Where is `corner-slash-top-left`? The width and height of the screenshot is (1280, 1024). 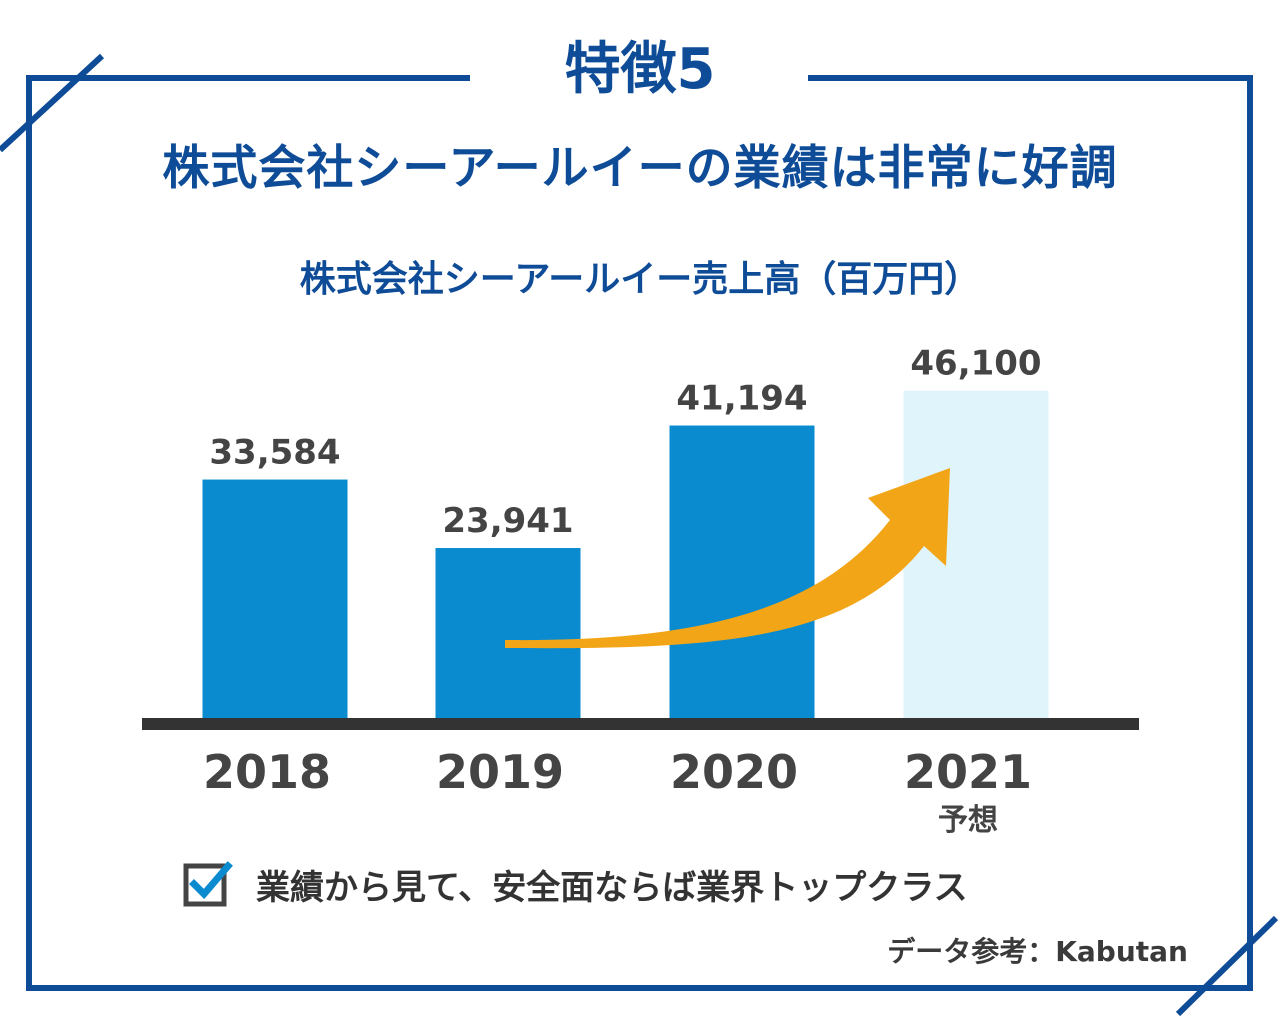
corner-slash-top-left is located at coordinates (52, 103).